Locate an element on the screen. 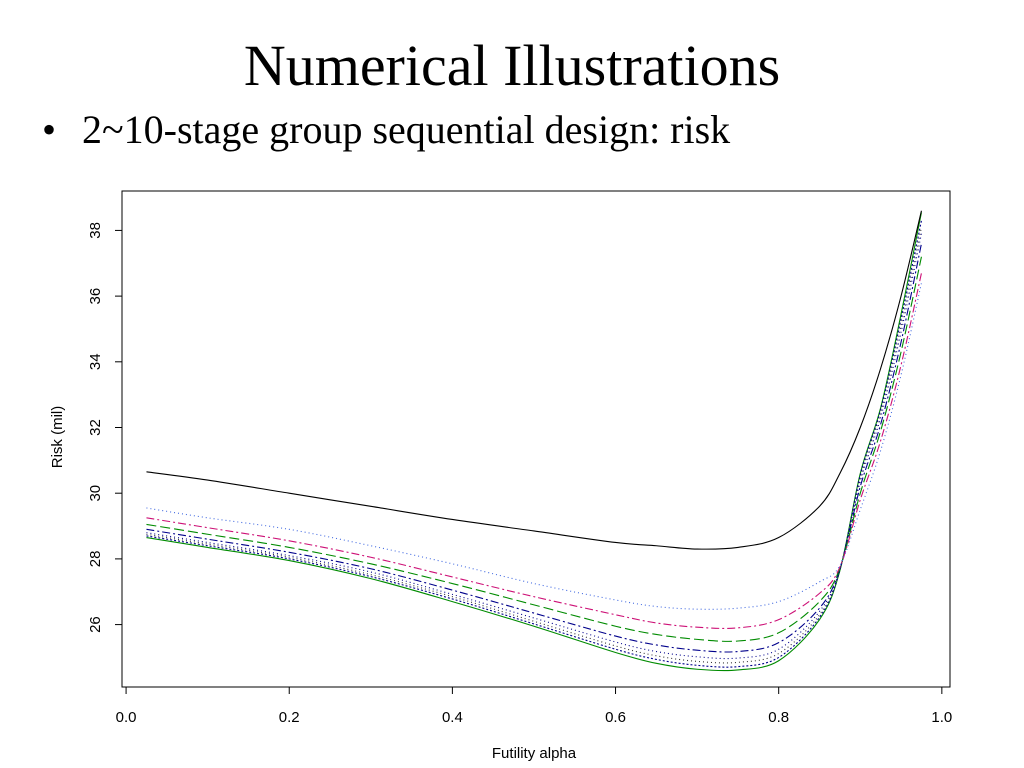 This screenshot has width=1024, height=768. x-axis-title: Futility alpha is located at coordinates (534, 753).